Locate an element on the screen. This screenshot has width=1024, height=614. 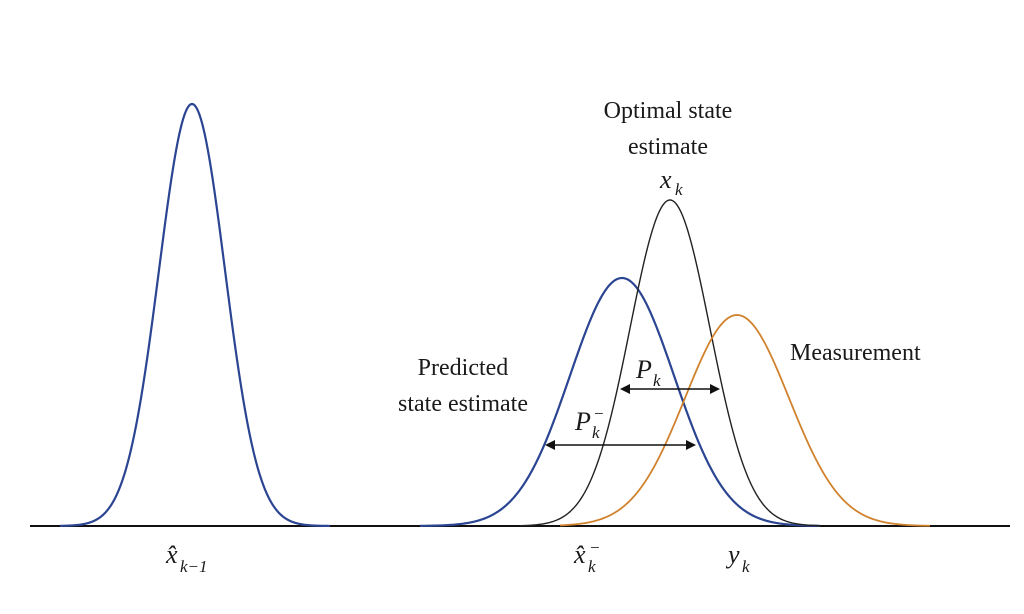
pk-minus-label: P k − is located at coordinates (589, 423).